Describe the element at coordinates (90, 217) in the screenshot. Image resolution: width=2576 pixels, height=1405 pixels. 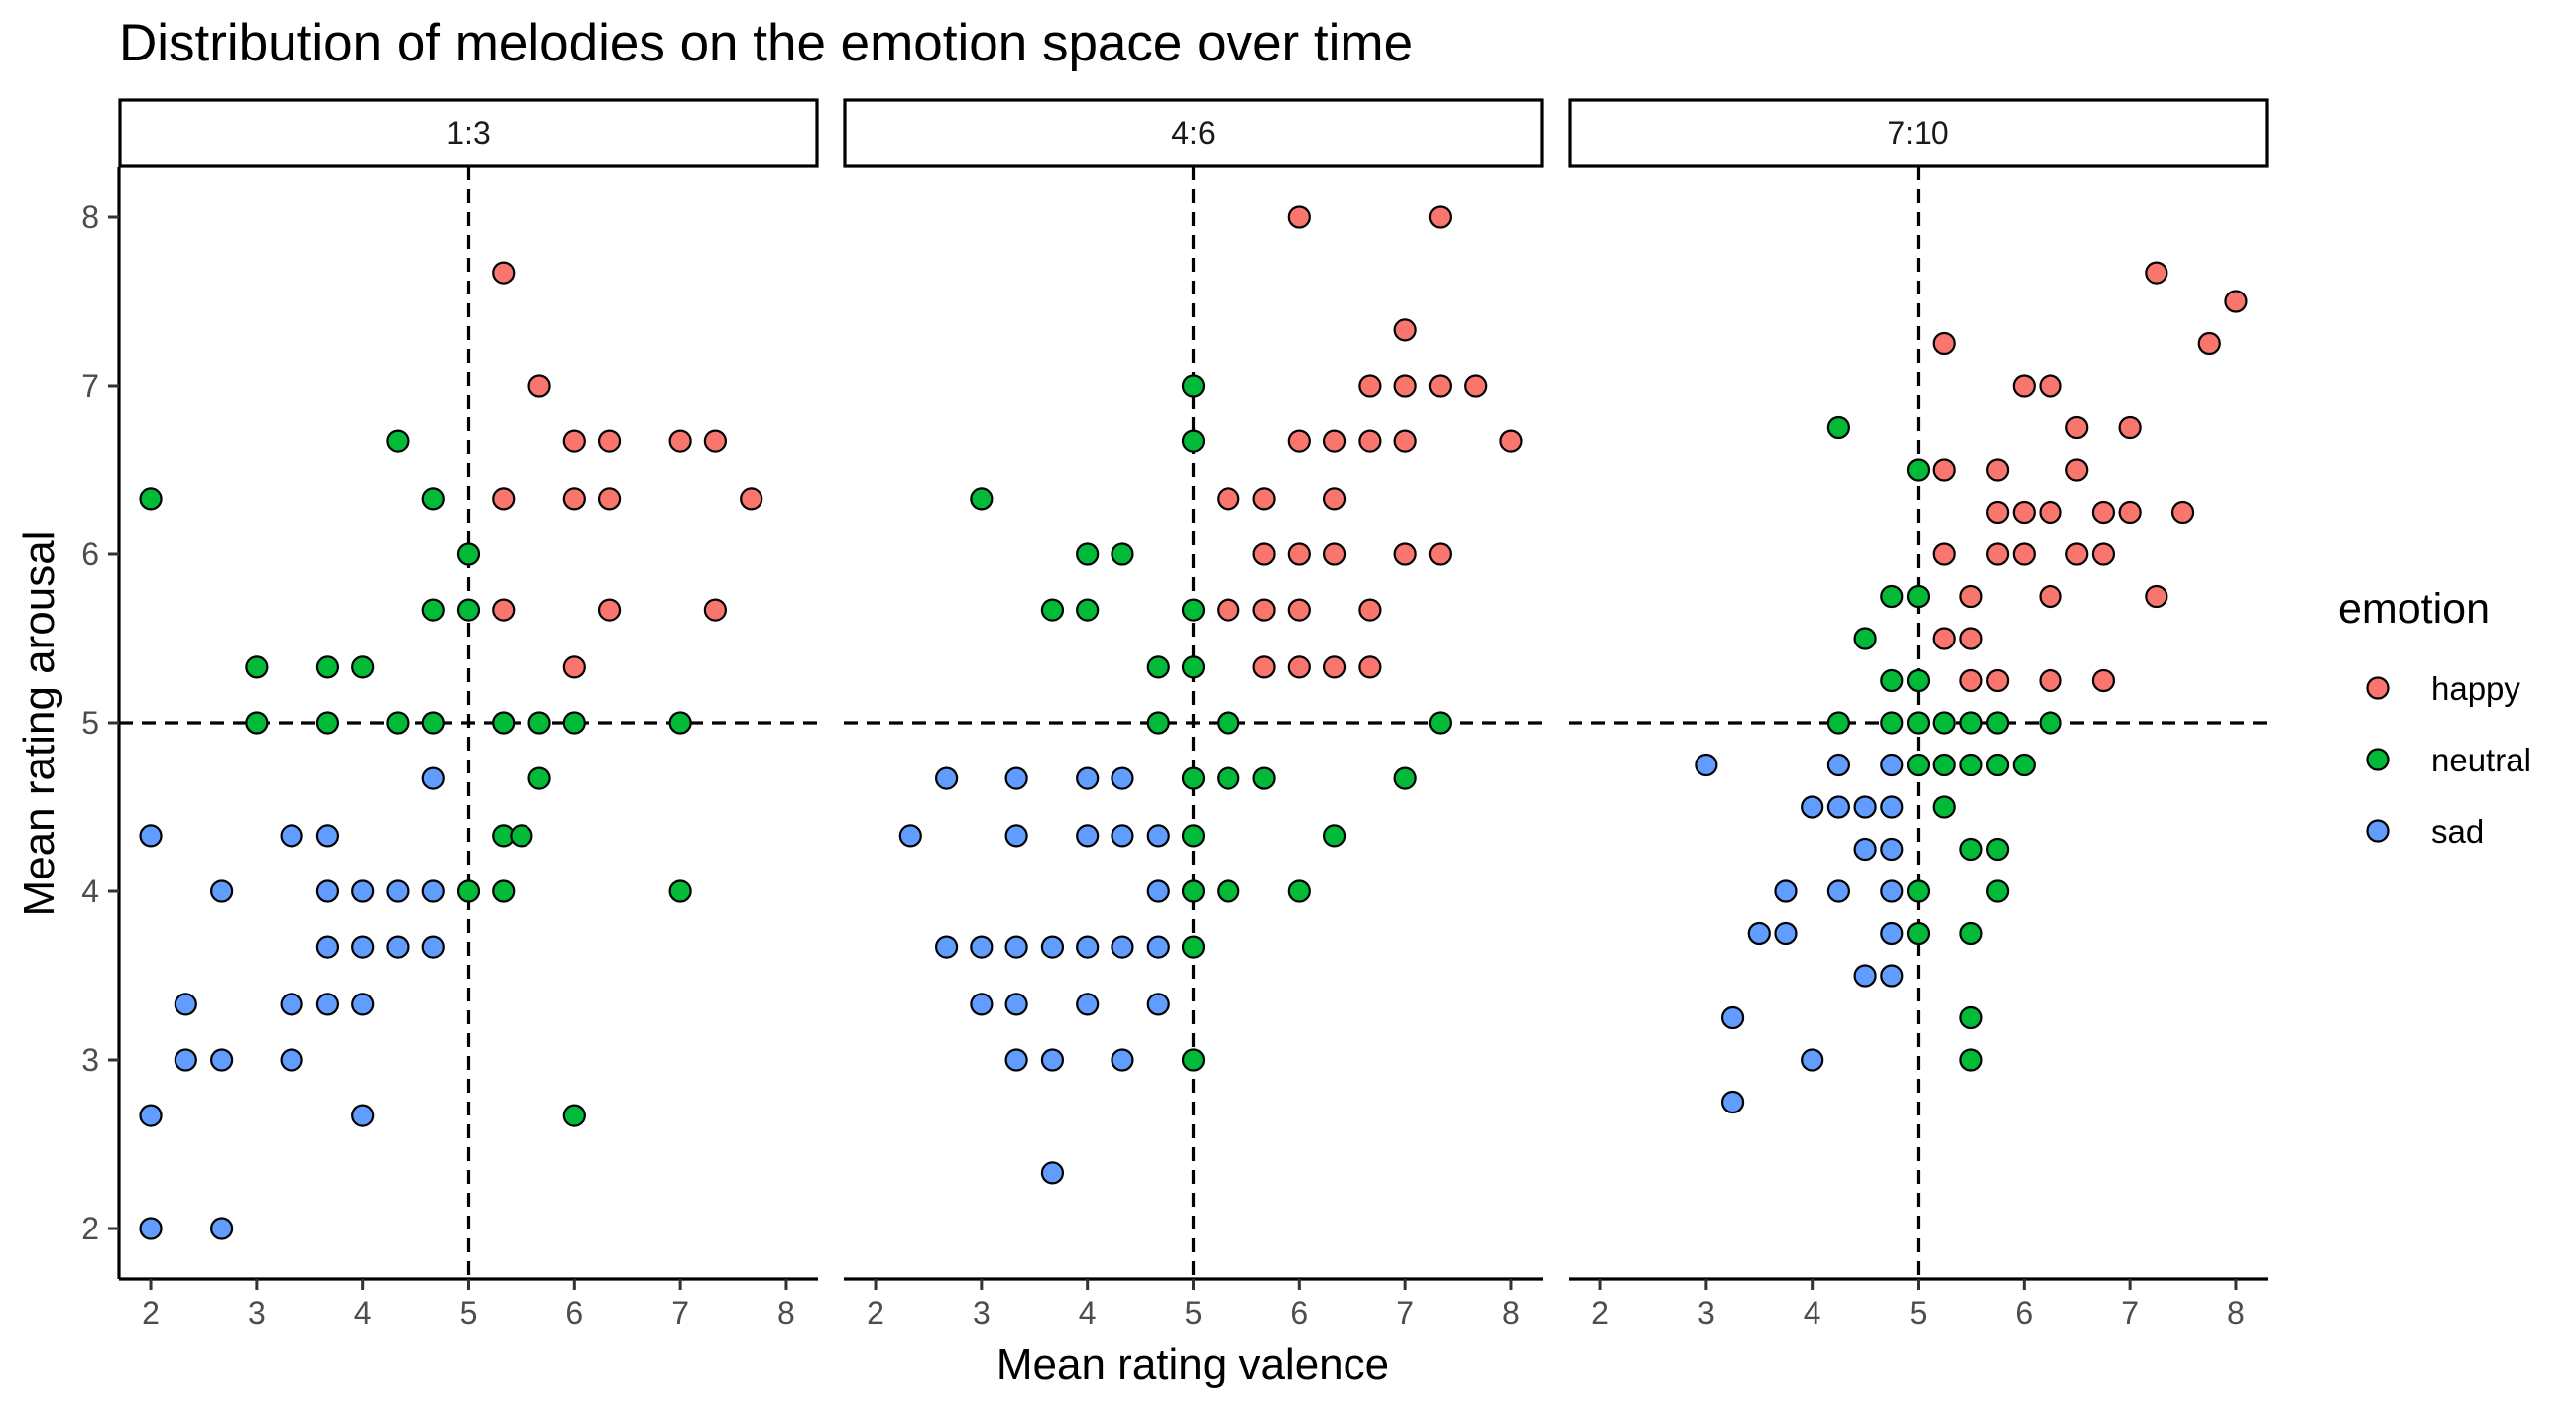
I see `y-tick-label: 8` at that location.